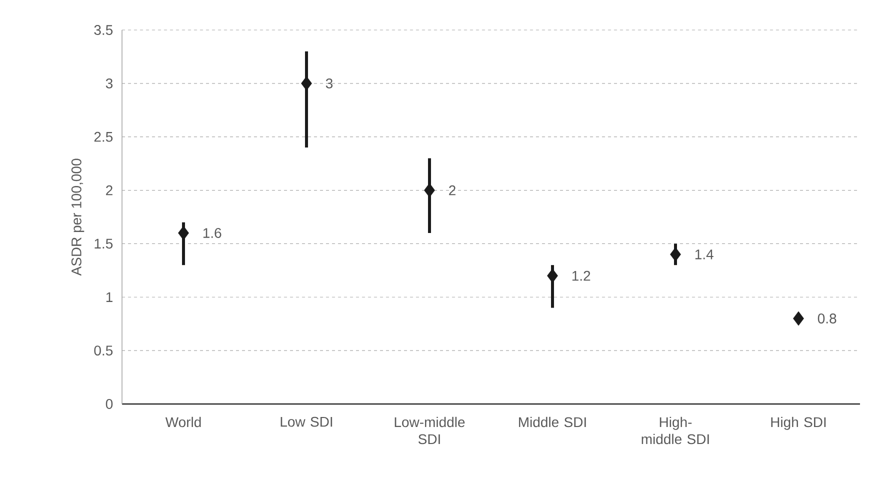  I want to click on data-label: 1.4, so click(704, 255).